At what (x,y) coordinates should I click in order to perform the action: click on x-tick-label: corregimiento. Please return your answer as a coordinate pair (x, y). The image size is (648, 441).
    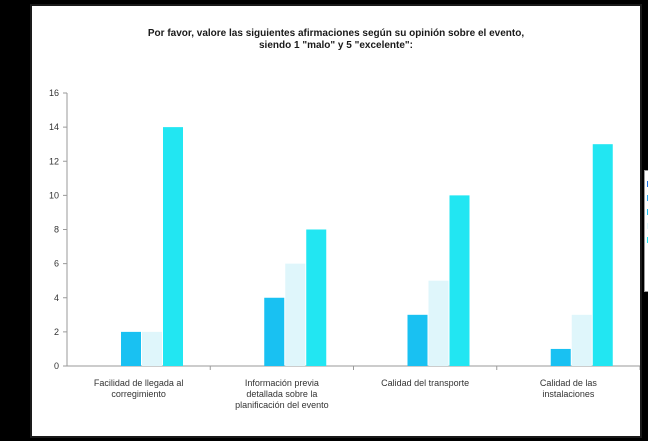
    Looking at the image, I should click on (138, 394).